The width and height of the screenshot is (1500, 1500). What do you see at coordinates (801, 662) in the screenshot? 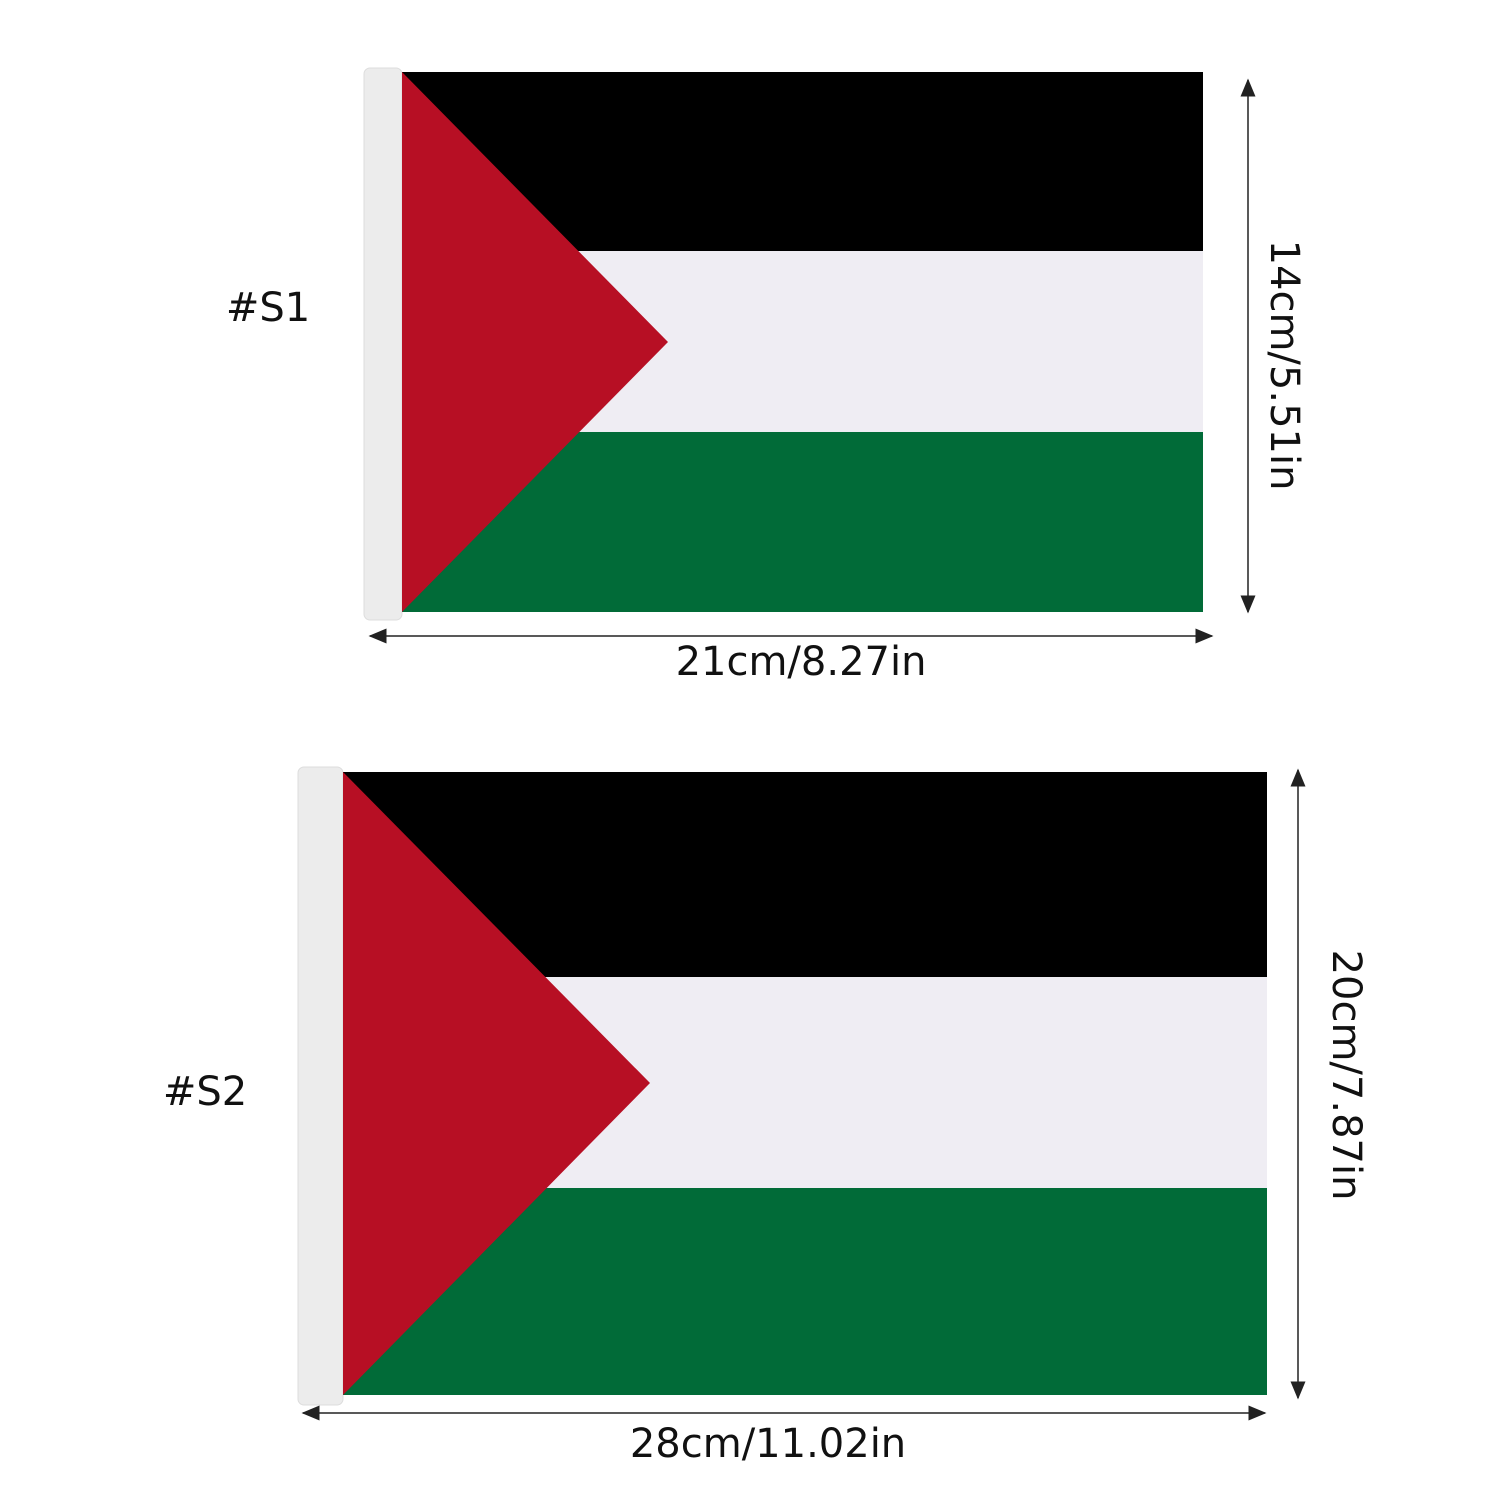
I see `width-label-s1: 21cm/8.27in` at bounding box center [801, 662].